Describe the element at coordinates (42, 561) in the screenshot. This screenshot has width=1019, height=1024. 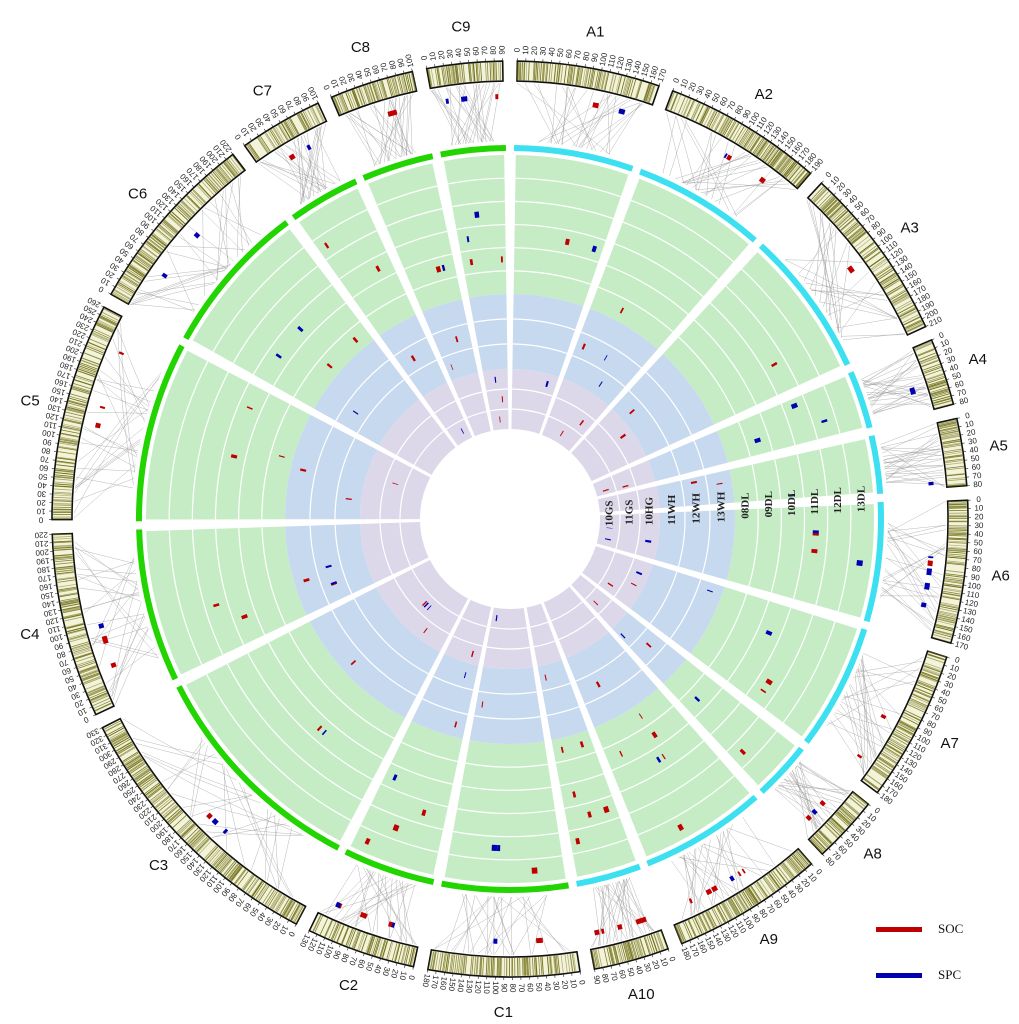
I see `tick-label: 190` at that location.